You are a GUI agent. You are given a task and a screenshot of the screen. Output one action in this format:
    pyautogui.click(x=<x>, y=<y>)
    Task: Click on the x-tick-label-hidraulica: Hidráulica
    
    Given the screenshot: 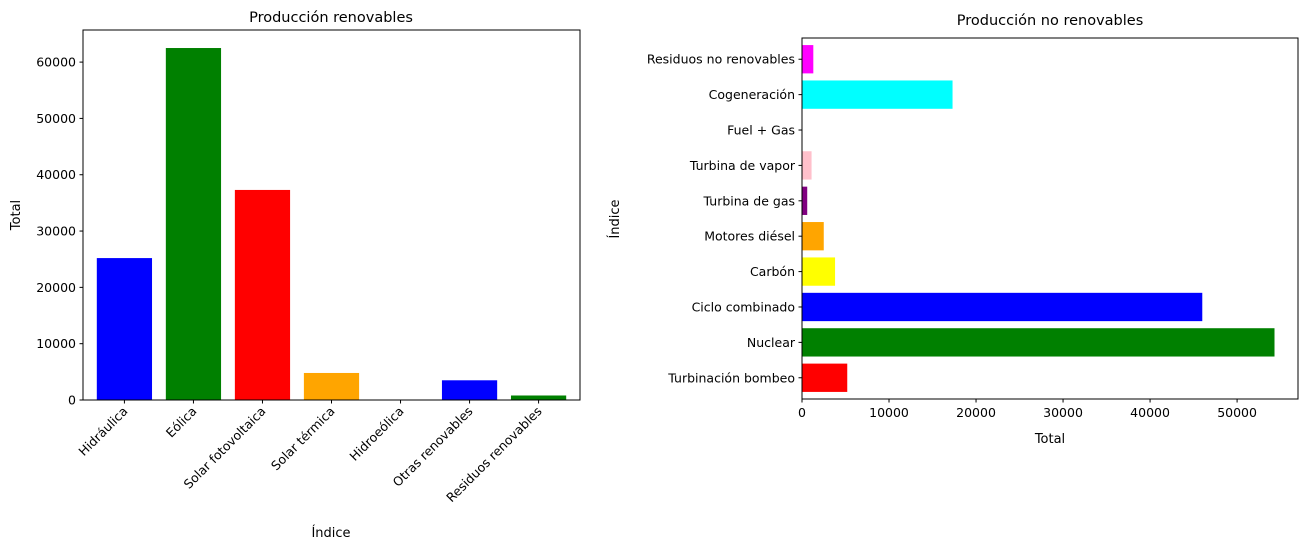 What is the action you would take?
    pyautogui.click(x=102, y=431)
    